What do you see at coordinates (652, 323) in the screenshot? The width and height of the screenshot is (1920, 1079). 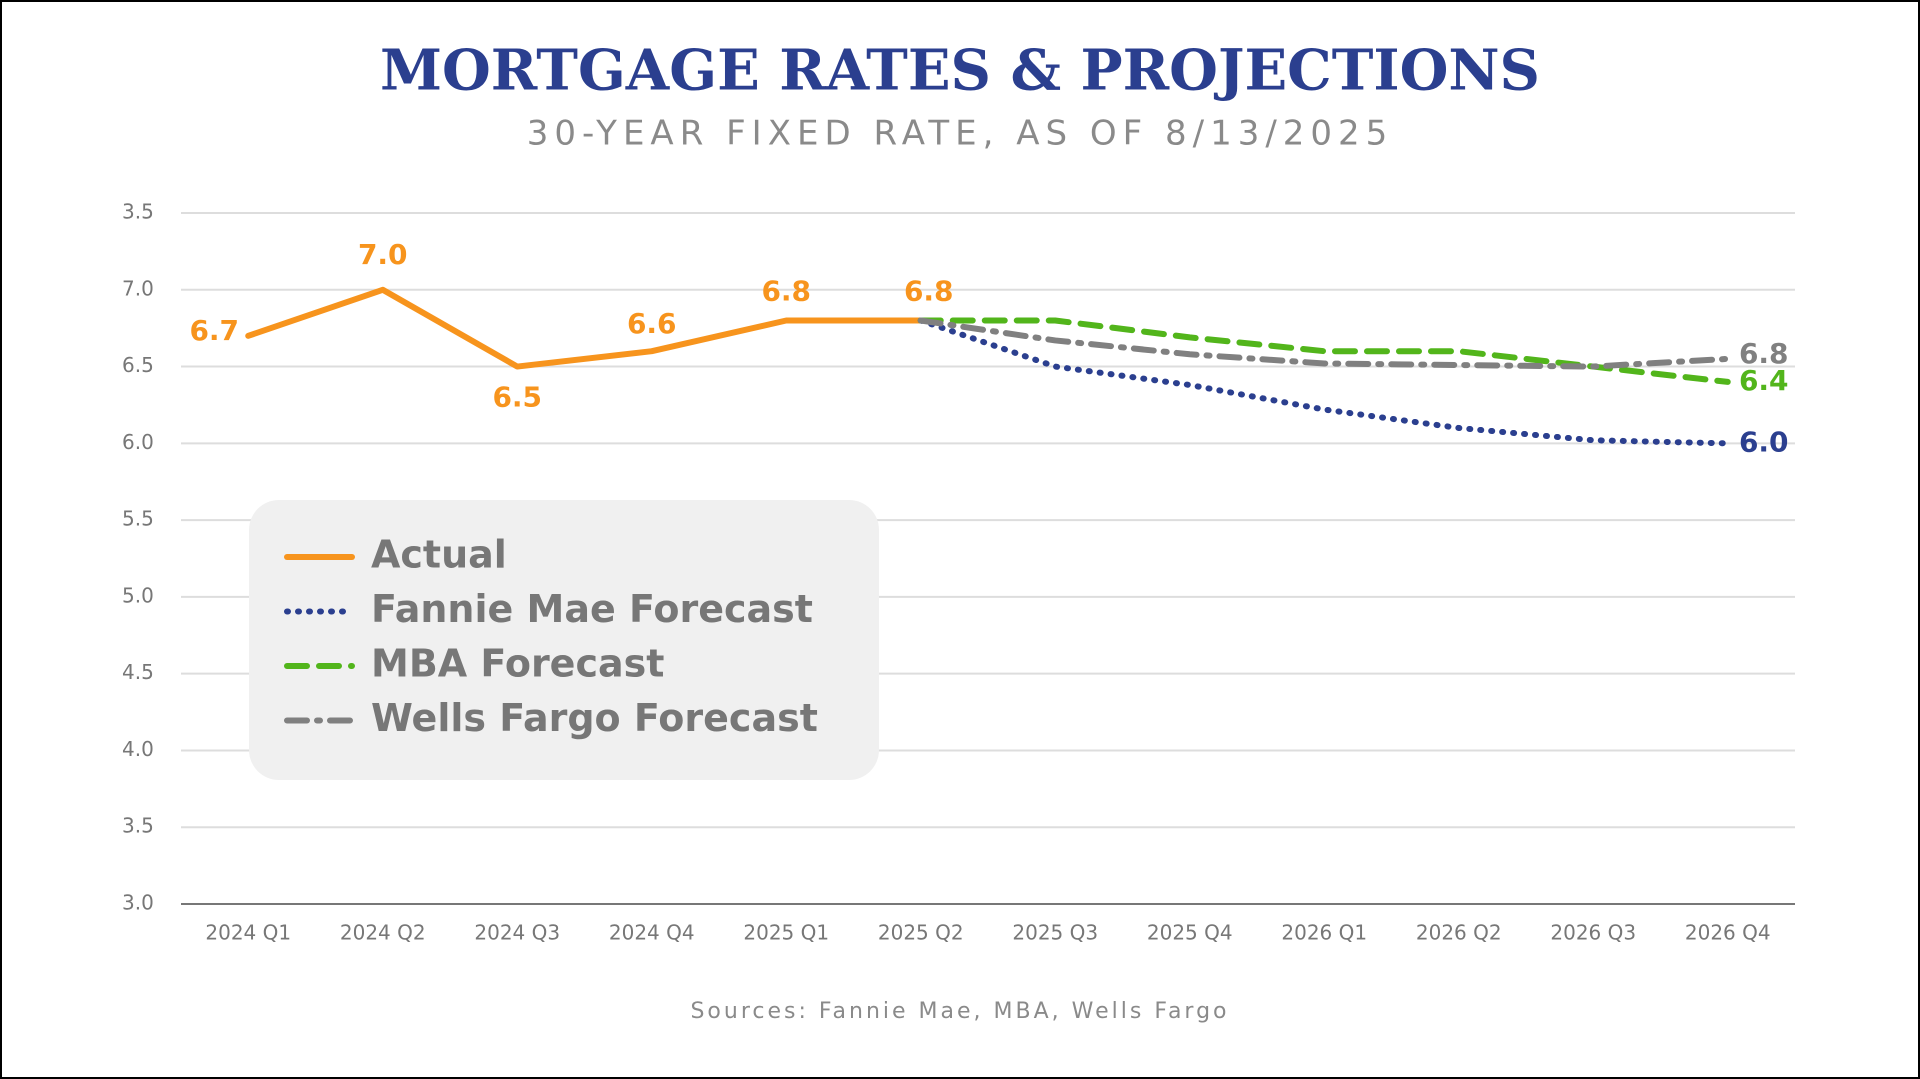 I see `data-label: 6.6` at bounding box center [652, 323].